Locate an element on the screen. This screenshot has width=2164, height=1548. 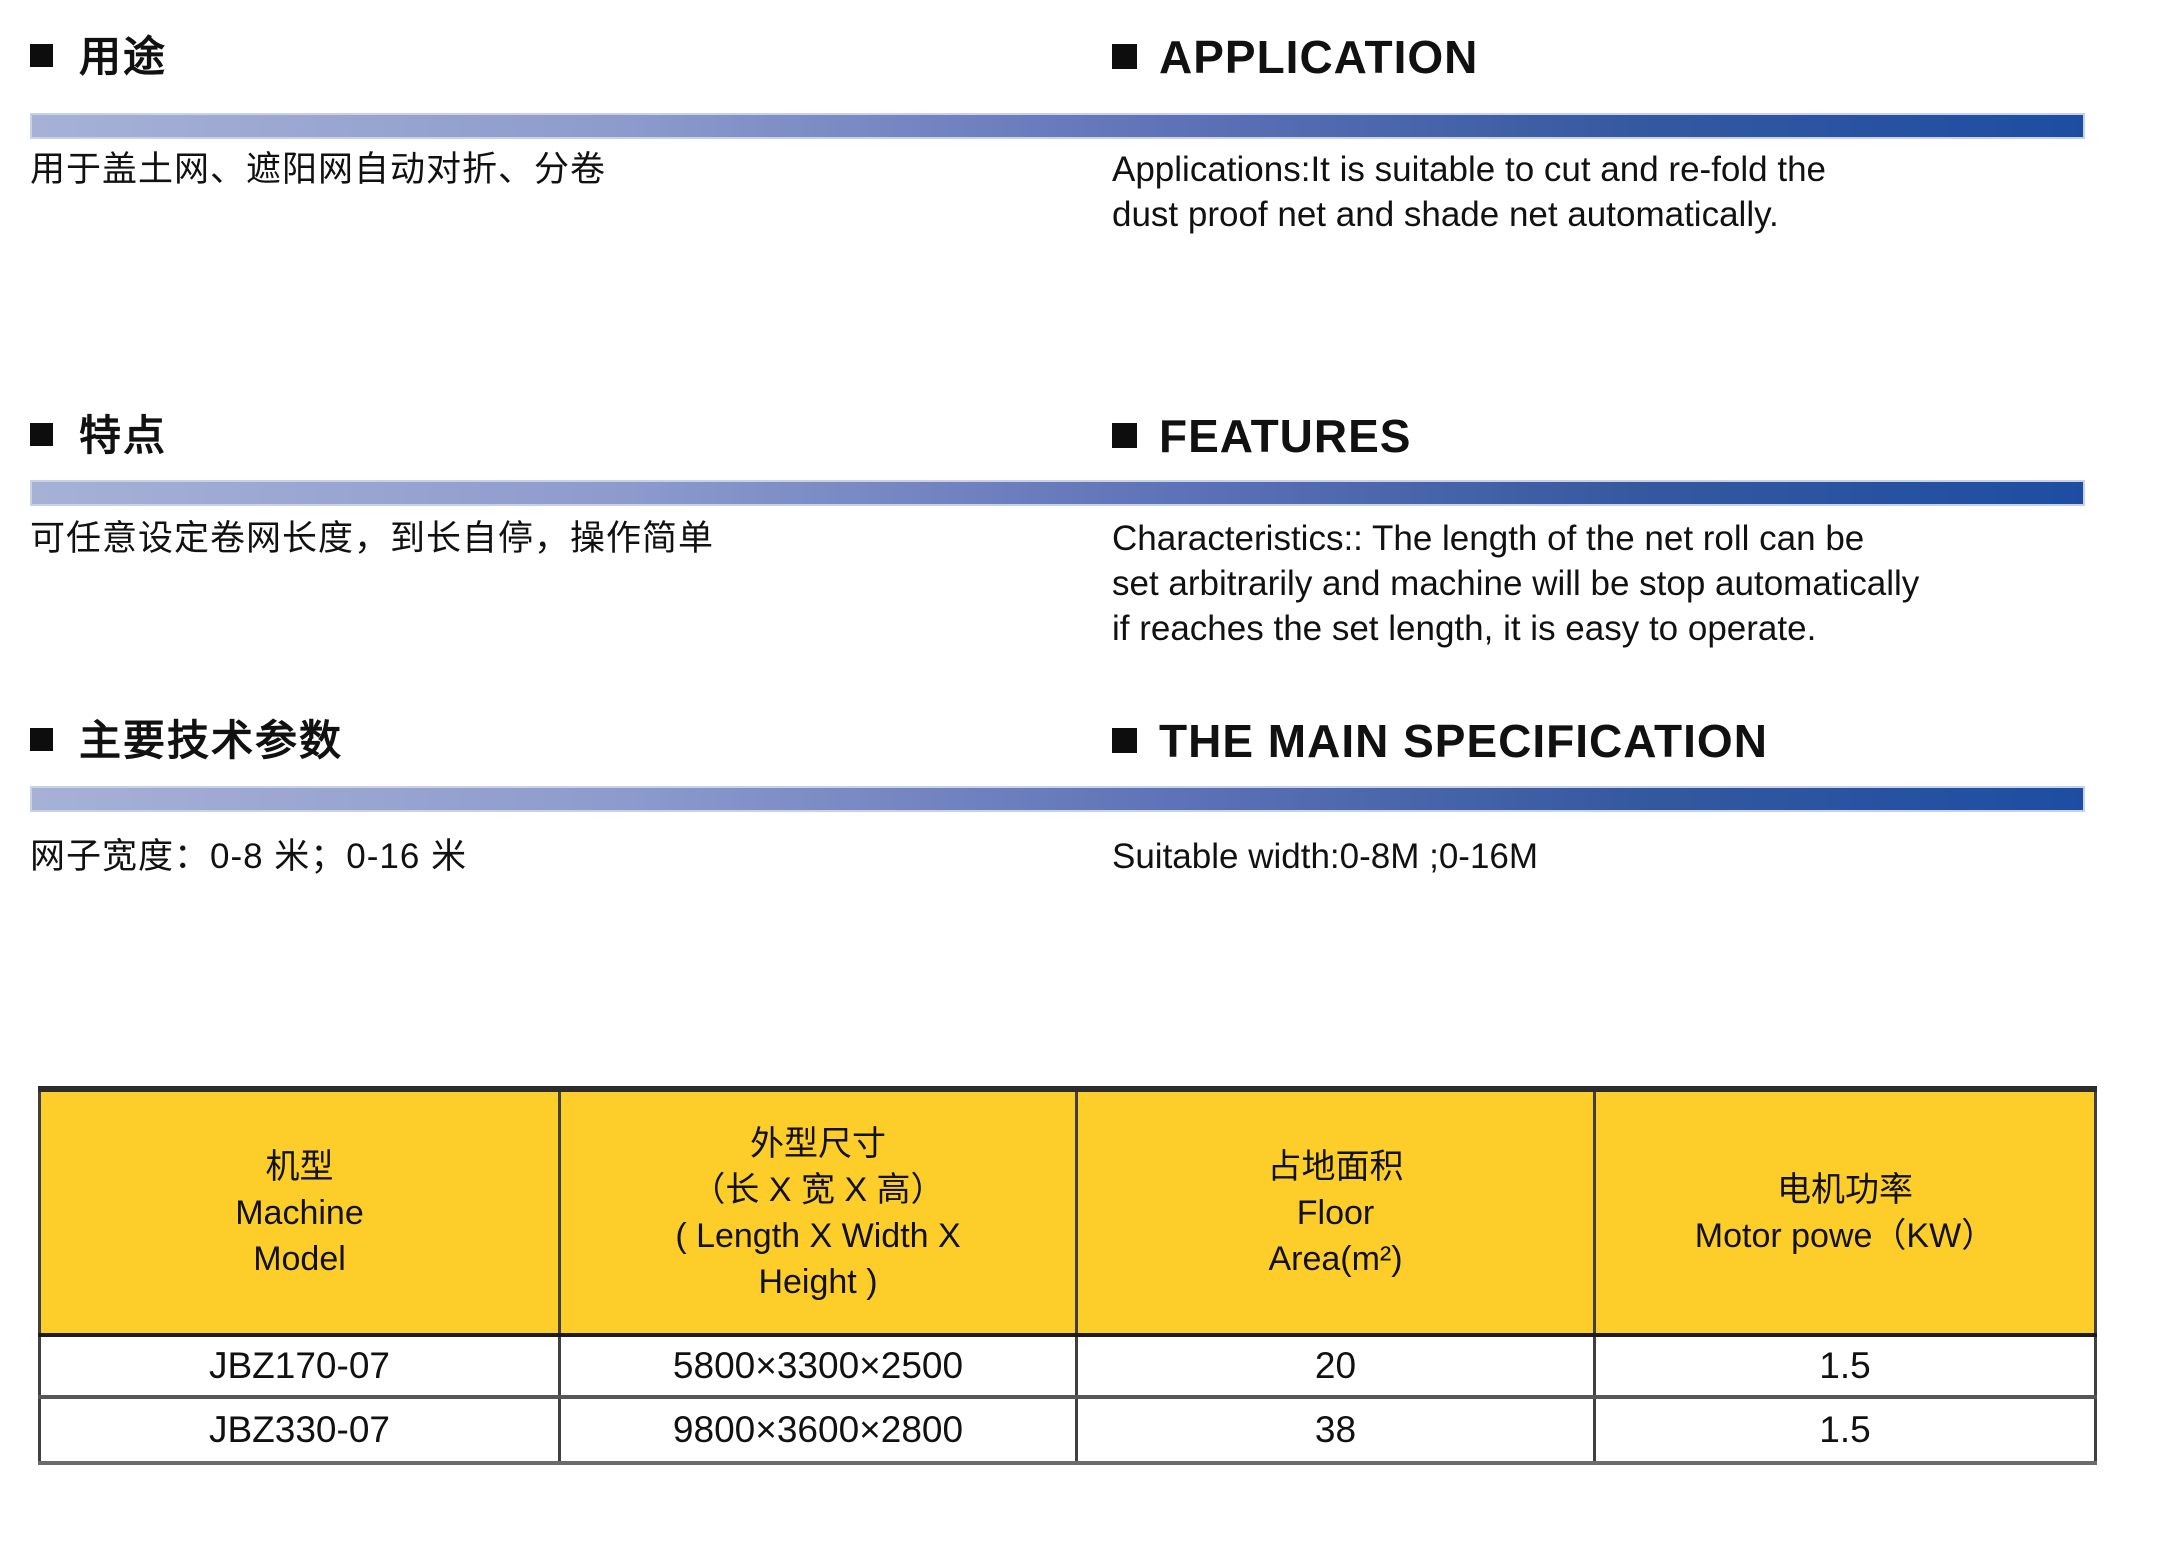
column-header-motor-power: 电机功率 Motor powe（KW） is located at coordinates (1845, 1212).